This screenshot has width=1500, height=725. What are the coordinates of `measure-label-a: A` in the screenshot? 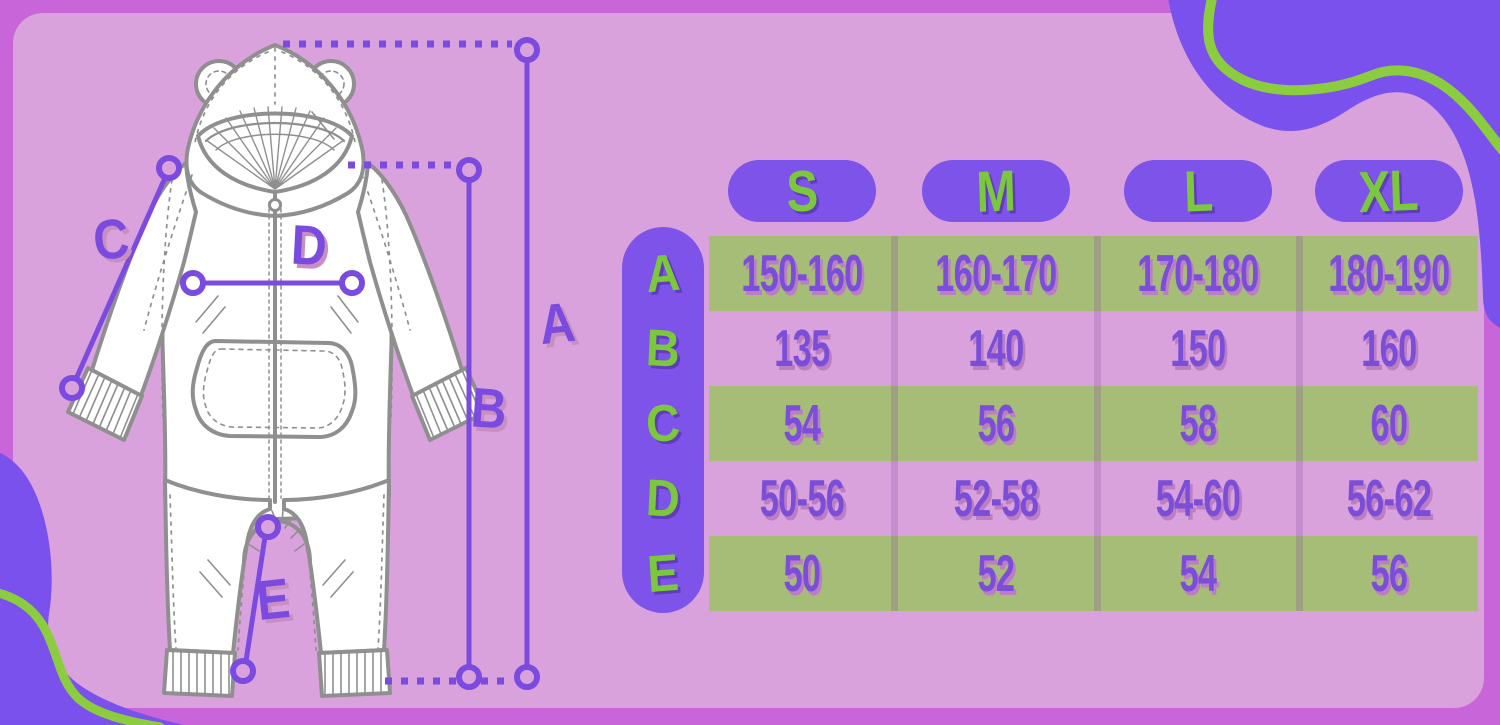 It's located at (557, 323).